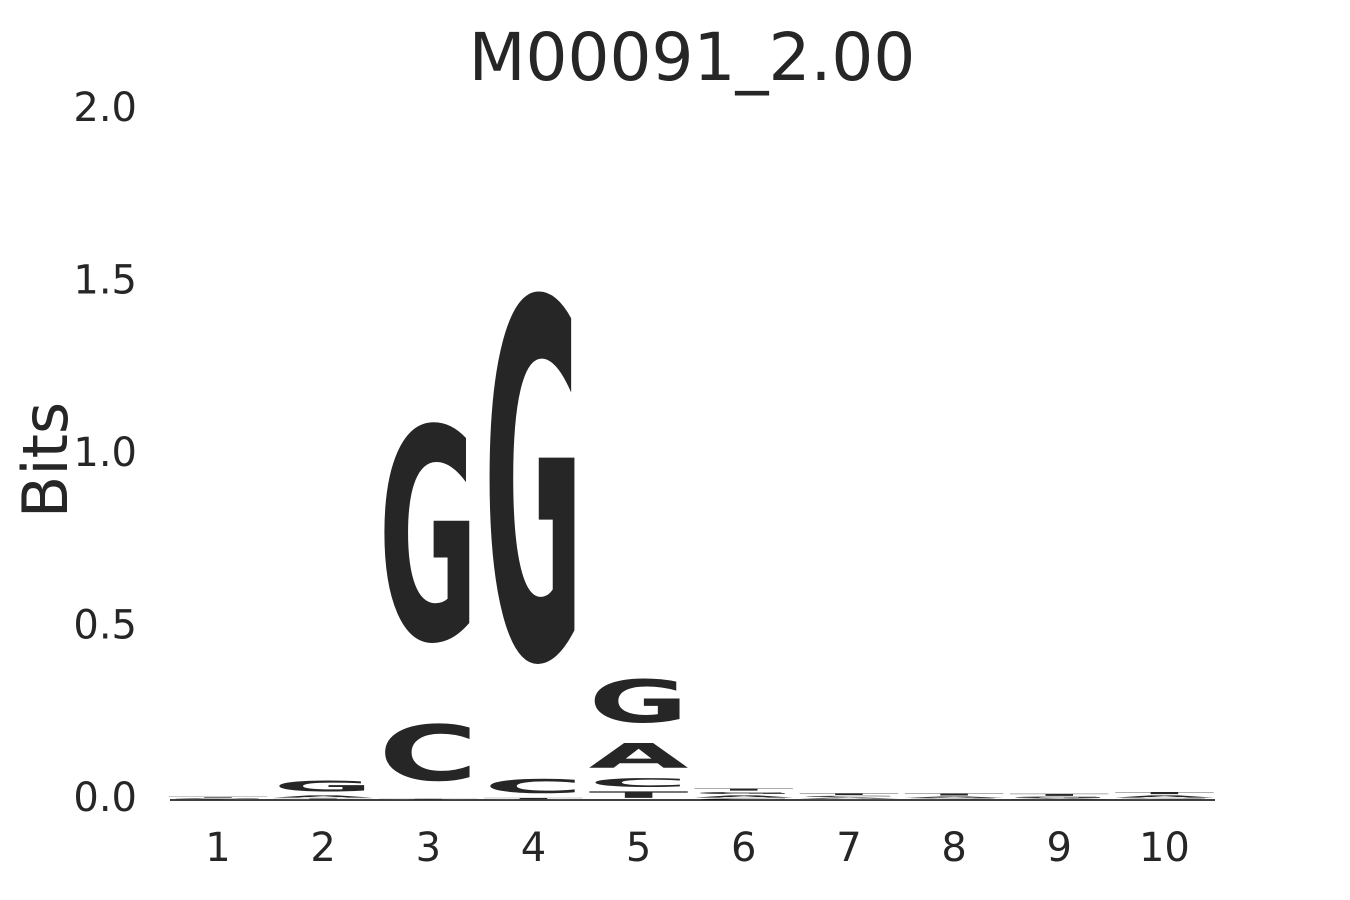 This screenshot has width=1350, height=900. I want to click on y-tick-label: 1.0, so click(105, 453).